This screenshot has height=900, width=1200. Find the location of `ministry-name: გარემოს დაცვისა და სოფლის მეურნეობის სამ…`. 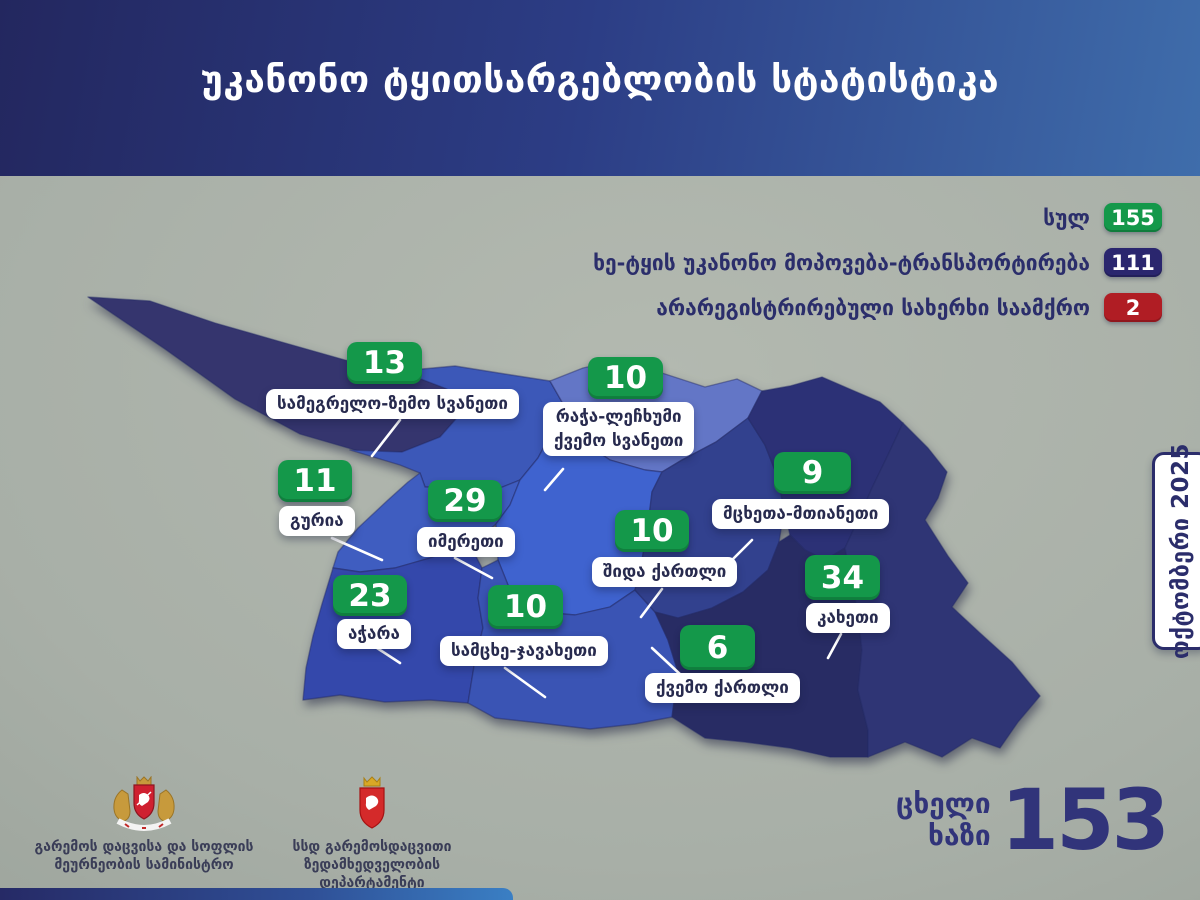

ministry-name: გარემოს დაცვისა და სოფლის მეურნეობის სამ… is located at coordinates (144, 856).